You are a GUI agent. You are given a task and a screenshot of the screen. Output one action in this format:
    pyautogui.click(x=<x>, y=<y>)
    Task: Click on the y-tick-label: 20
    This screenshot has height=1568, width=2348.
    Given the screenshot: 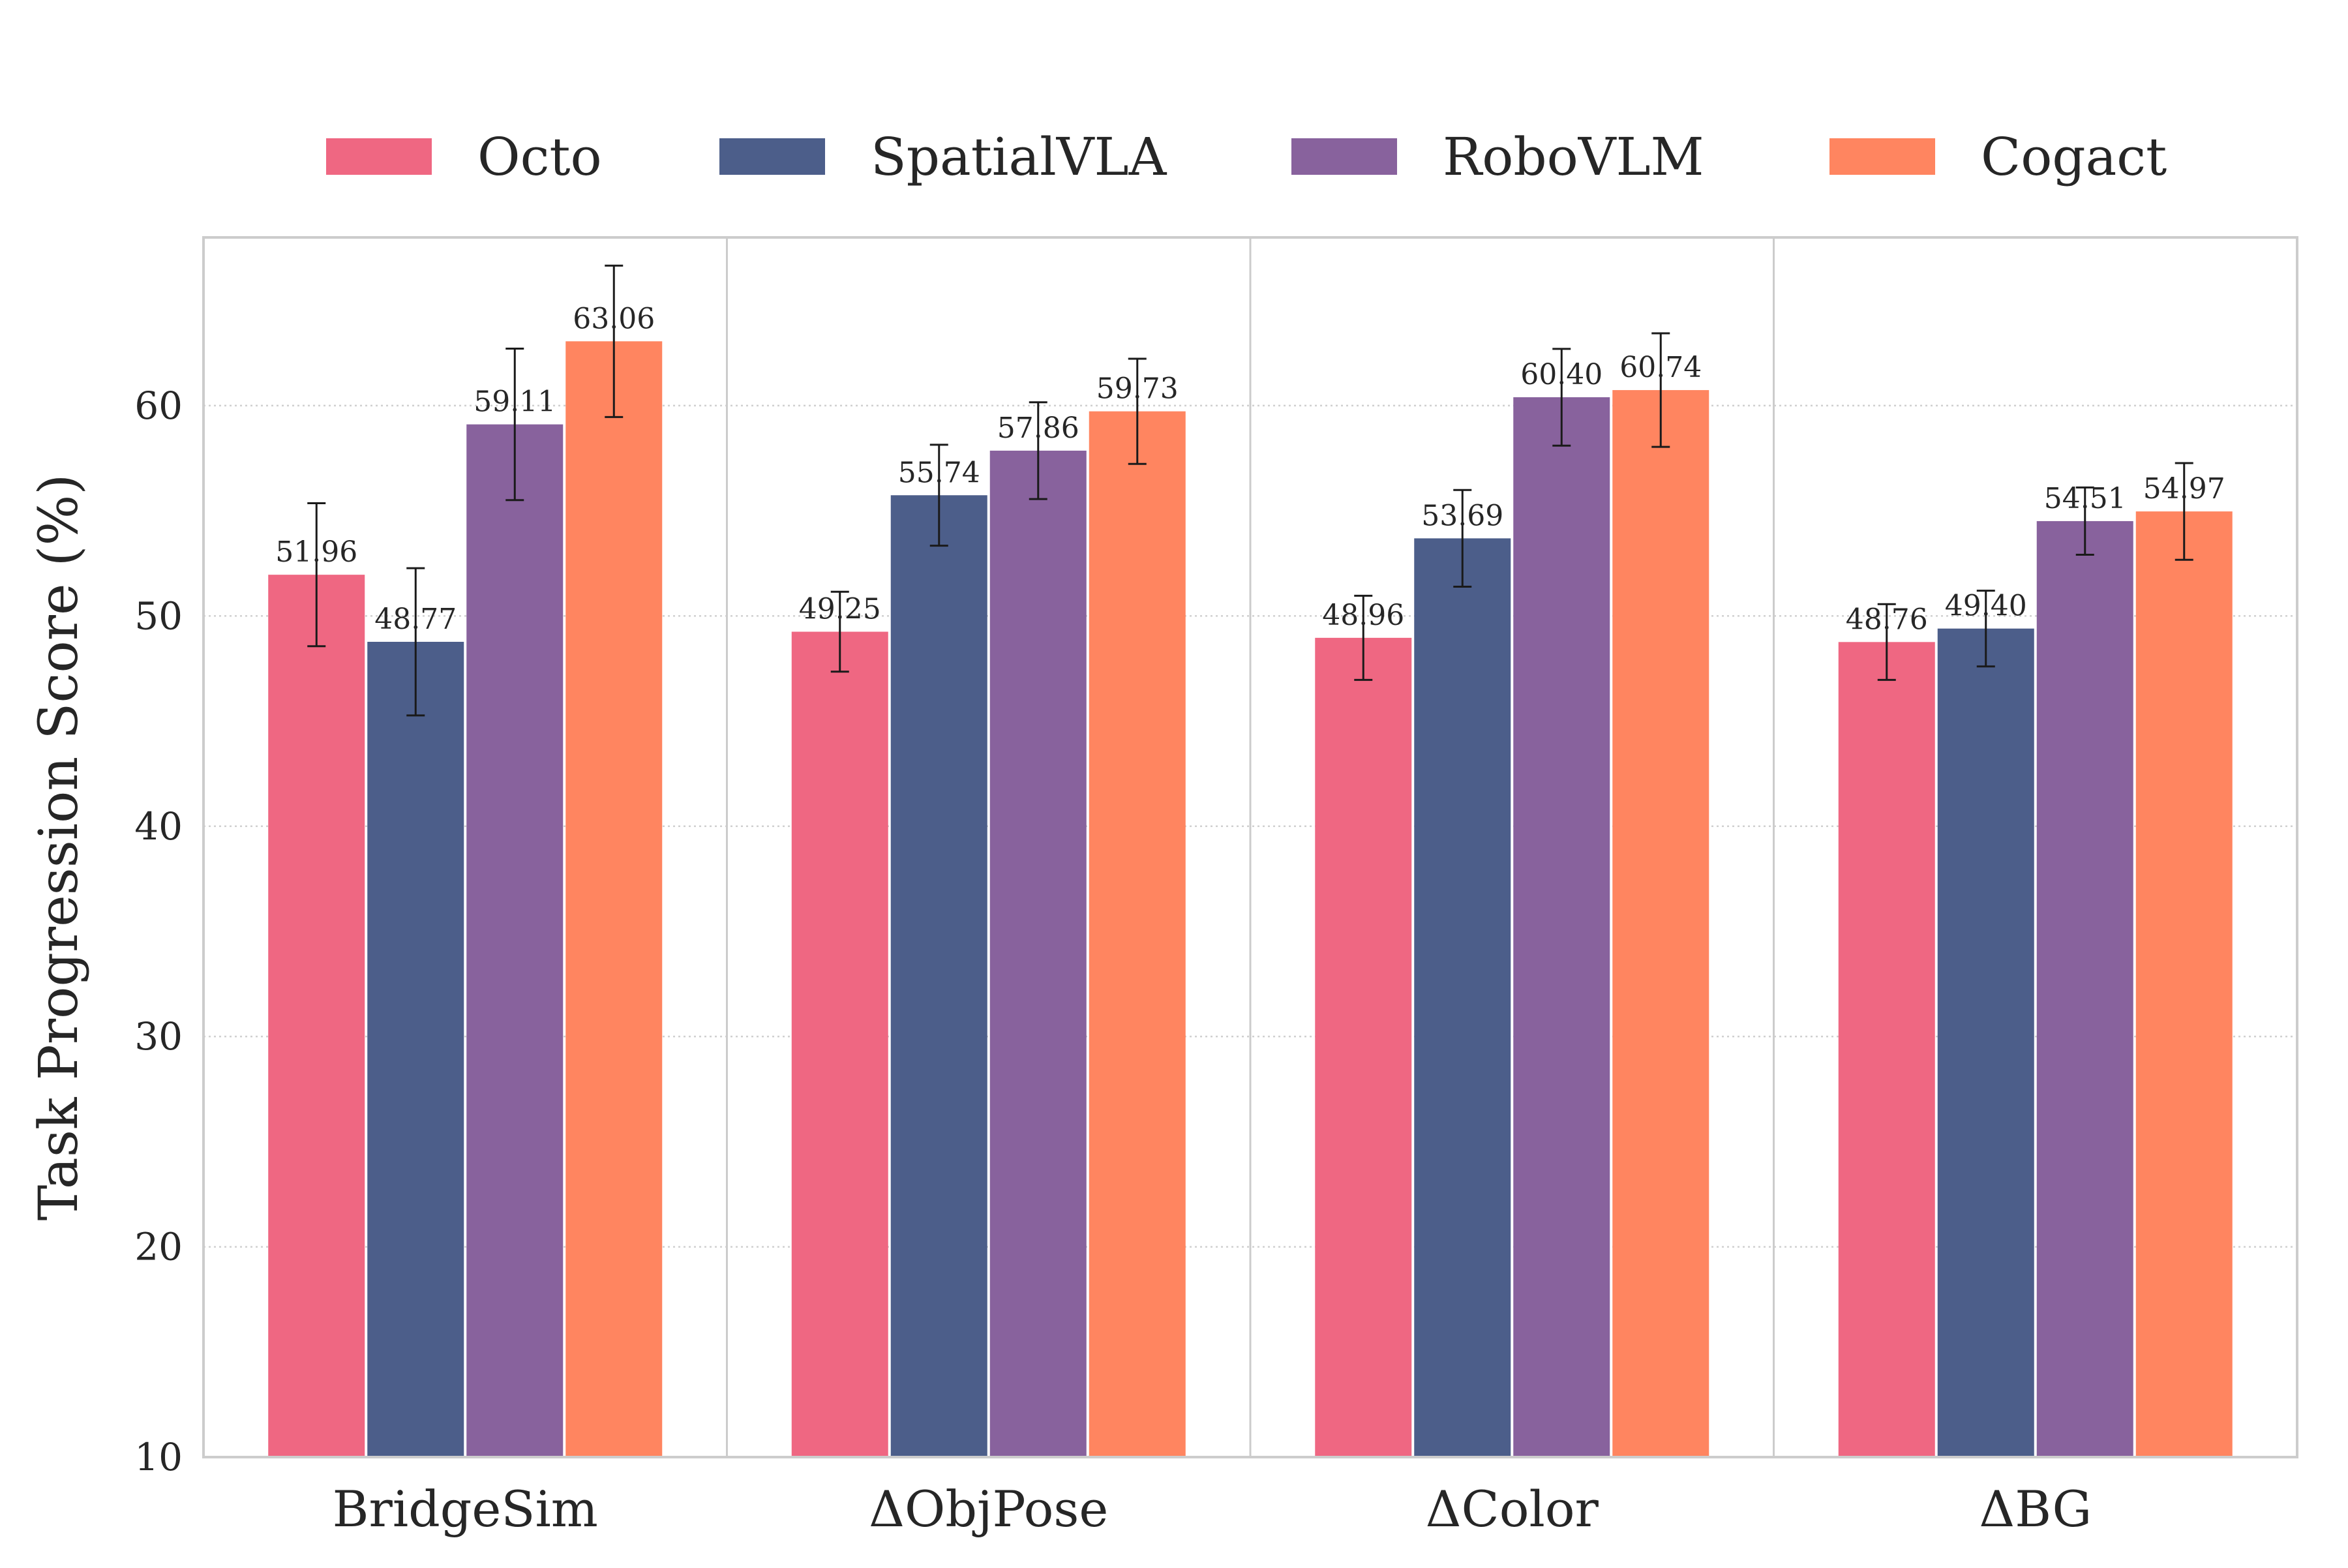 What is the action you would take?
    pyautogui.click(x=159, y=1247)
    